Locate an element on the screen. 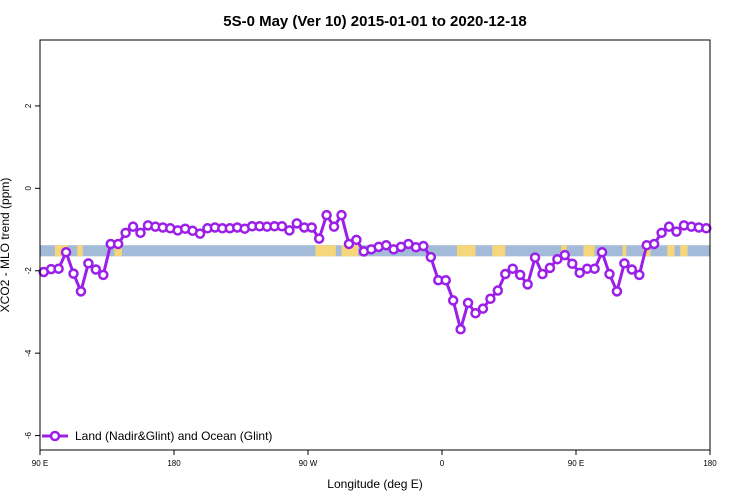 Image resolution: width=750 pixels, height=500 pixels. y-tick-label: 0 is located at coordinates (28, 188).